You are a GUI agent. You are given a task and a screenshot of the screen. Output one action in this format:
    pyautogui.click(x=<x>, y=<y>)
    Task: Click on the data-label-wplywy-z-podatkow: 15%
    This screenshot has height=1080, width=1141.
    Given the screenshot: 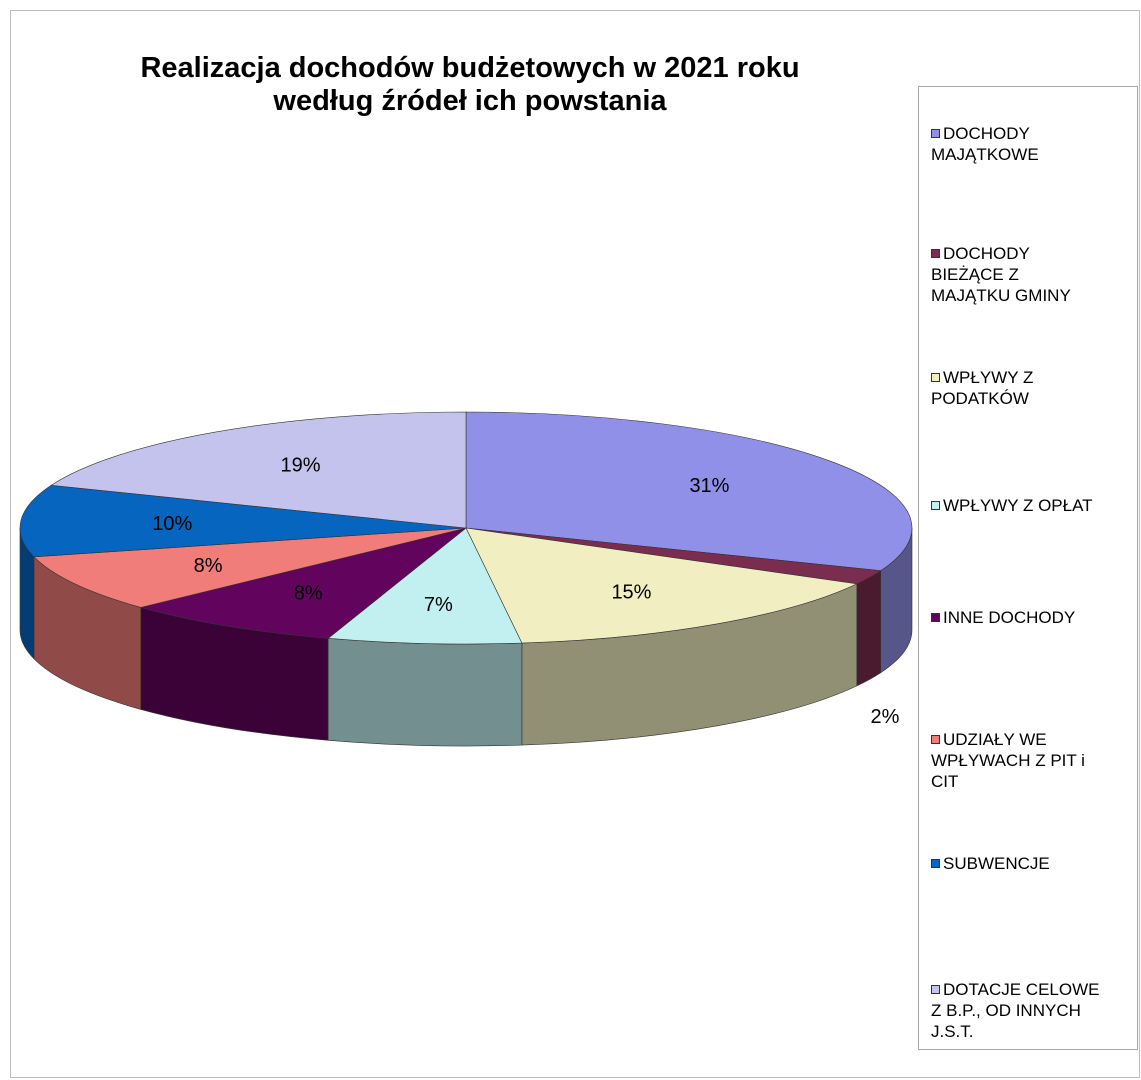 What is the action you would take?
    pyautogui.click(x=631, y=592)
    